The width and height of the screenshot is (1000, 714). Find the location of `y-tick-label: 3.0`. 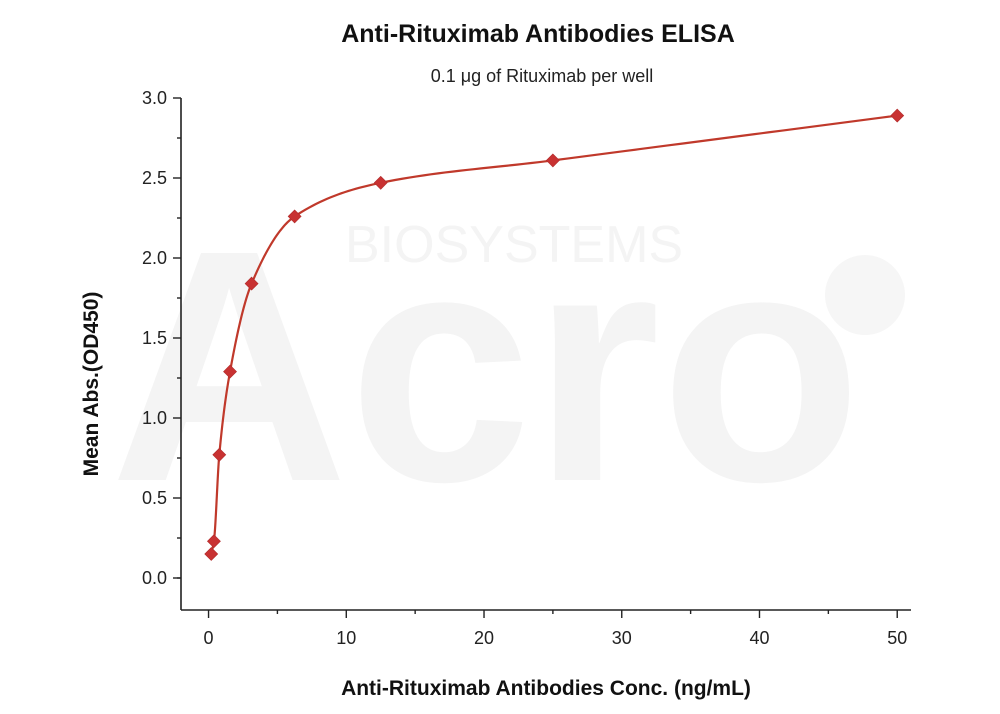

y-tick-label: 3.0 is located at coordinates (154, 98).